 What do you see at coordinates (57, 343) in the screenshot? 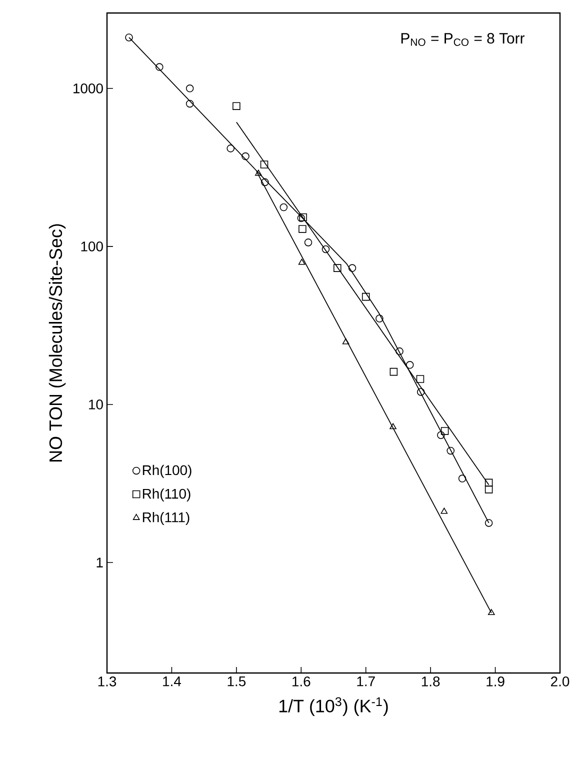
I see `y-axis-title: NO TON (Molecules/Site-Sec)` at bounding box center [57, 343].